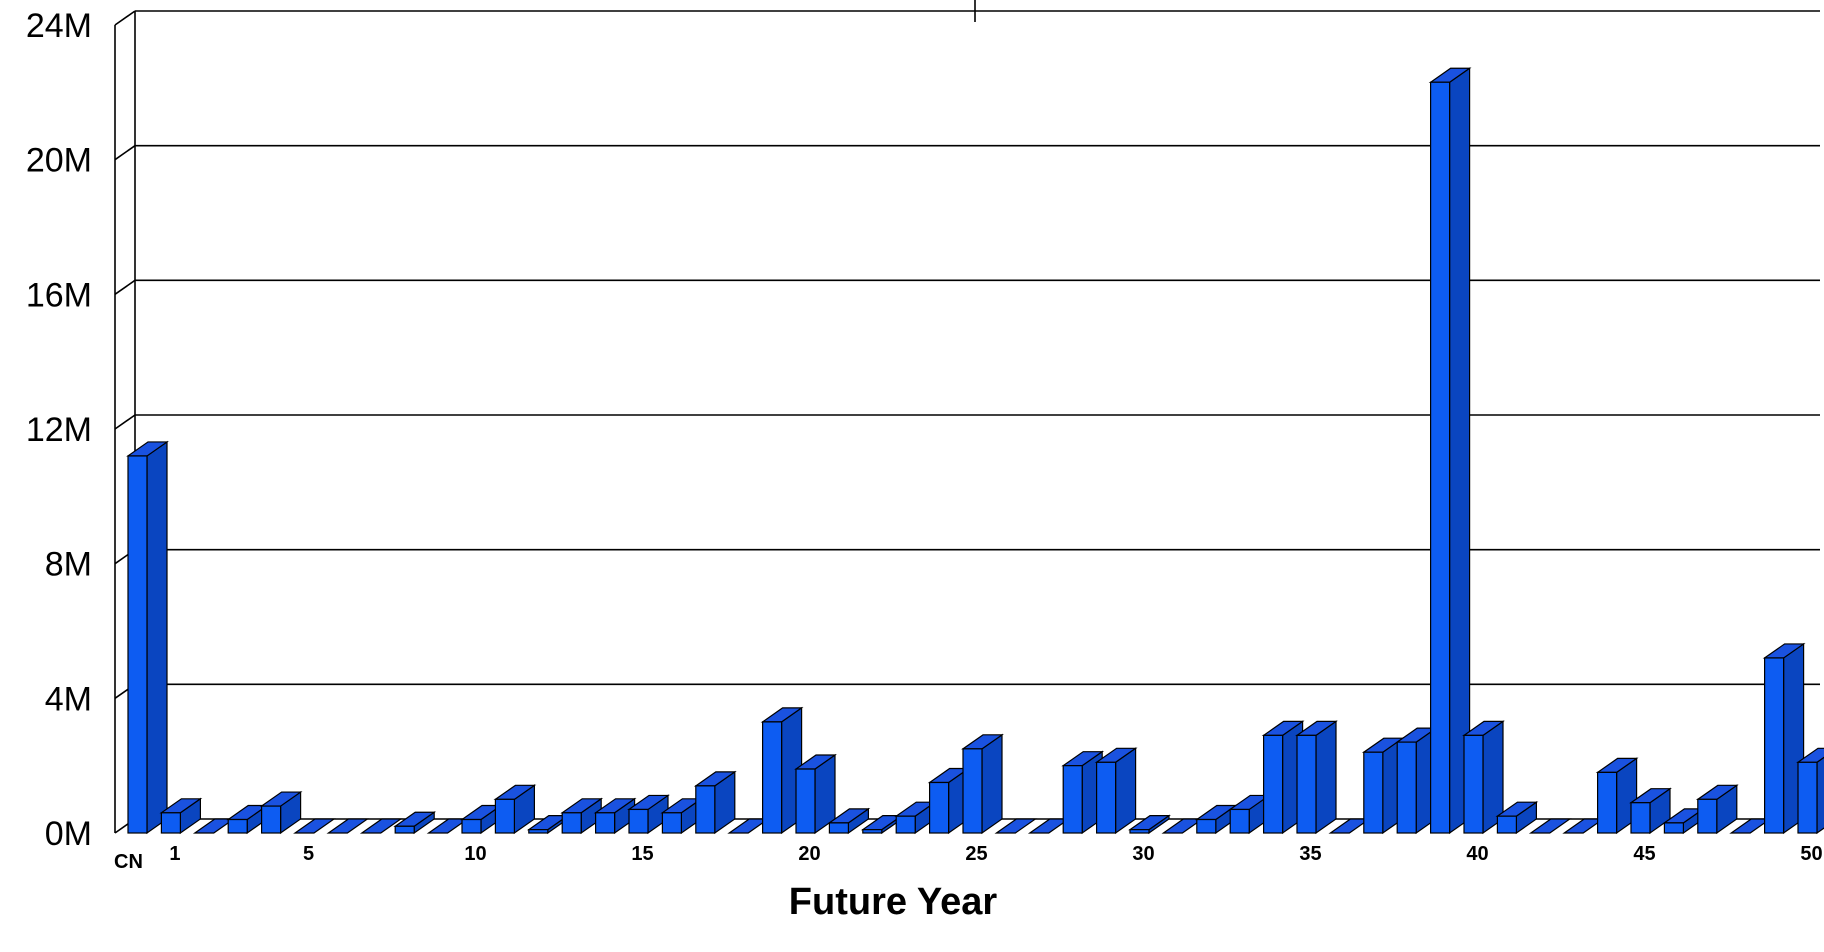 Image resolution: width=1824 pixels, height=952 pixels. I want to click on x-tick-label: 25, so click(976, 854).